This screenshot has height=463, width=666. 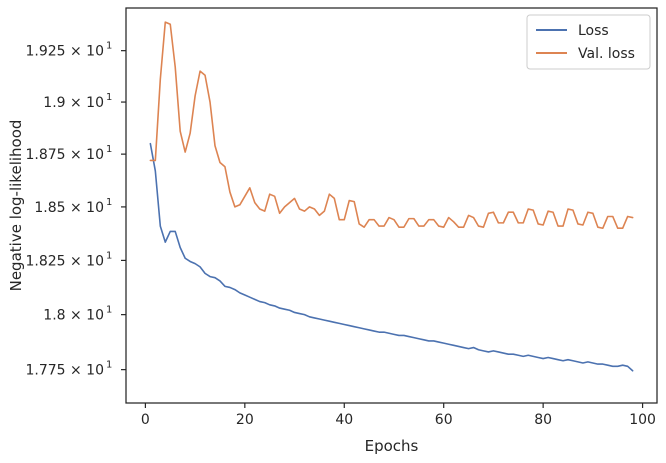 What do you see at coordinates (444, 420) in the screenshot?
I see `x-tick-label: 60` at bounding box center [444, 420].